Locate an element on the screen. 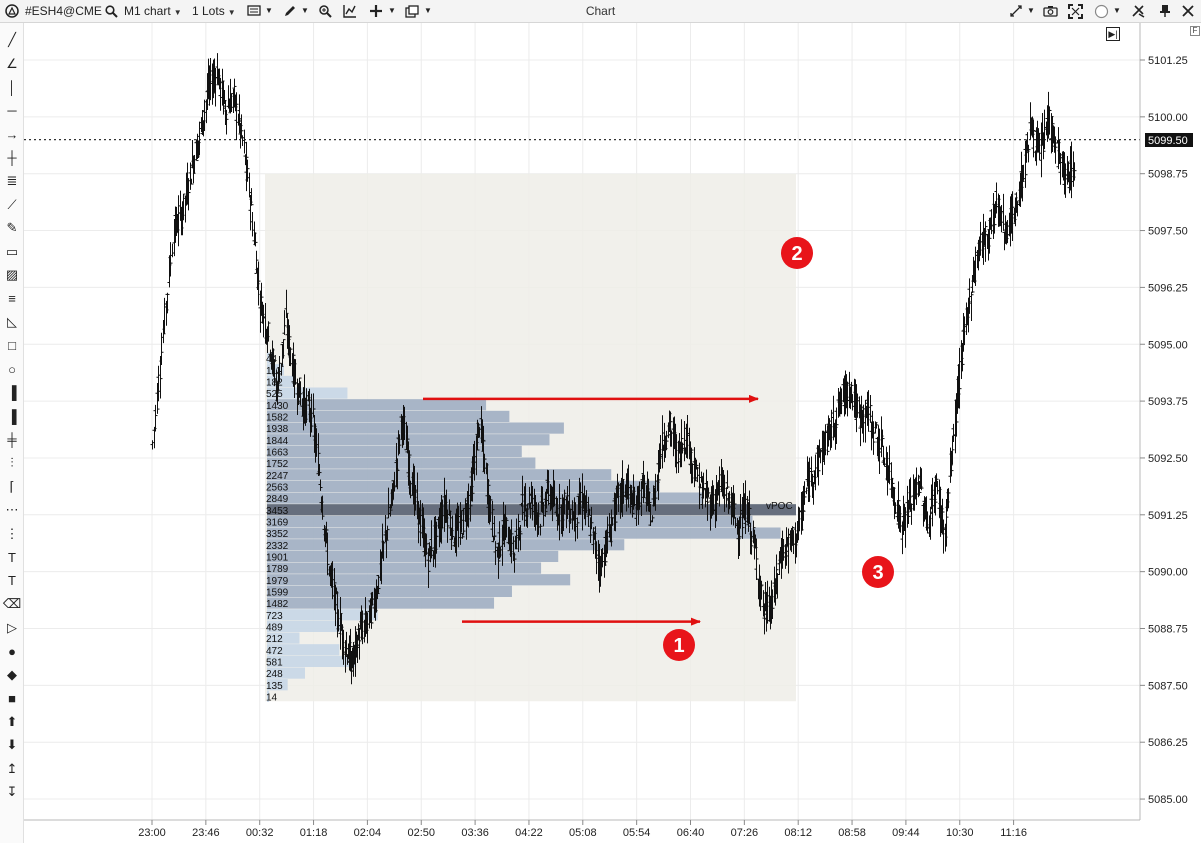  price-tick-label: 5090.00 is located at coordinates (1168, 573).